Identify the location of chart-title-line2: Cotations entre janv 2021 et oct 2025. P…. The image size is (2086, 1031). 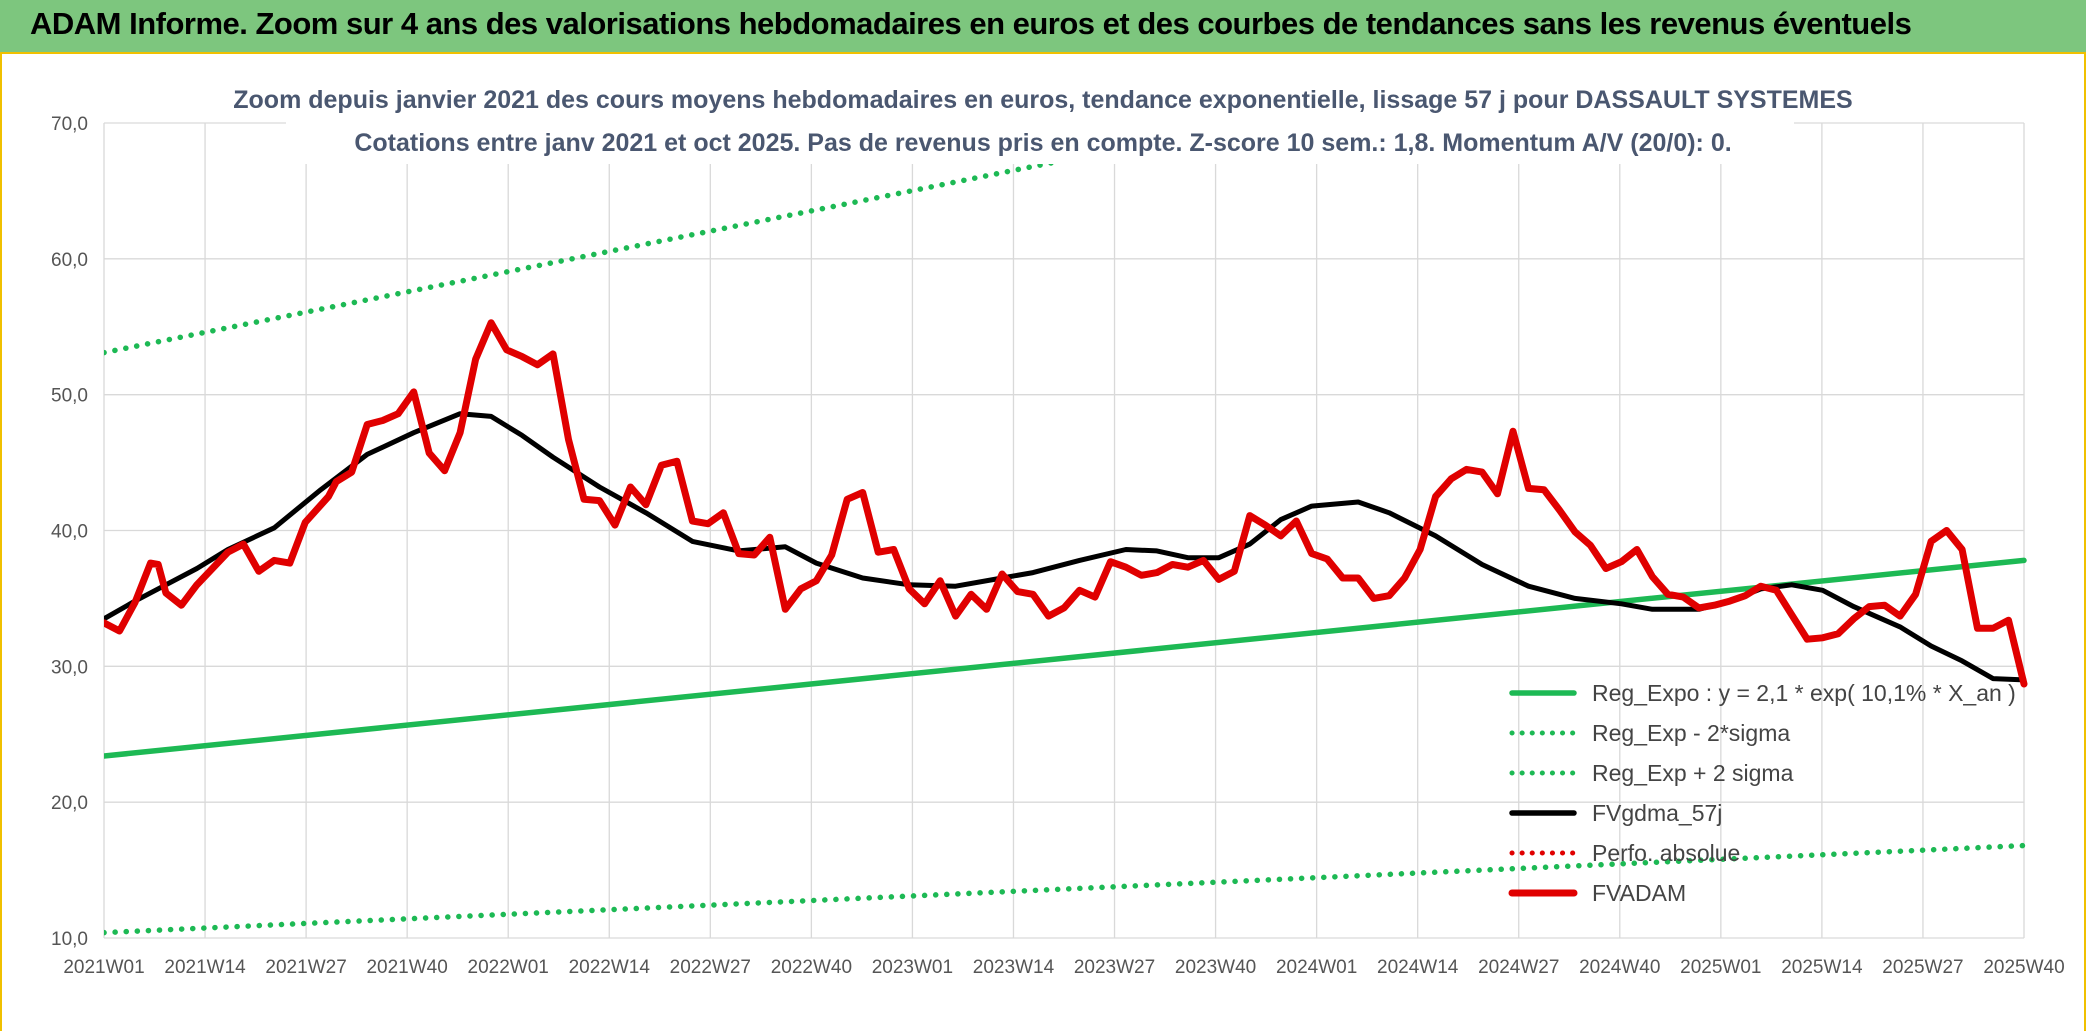
(1042, 143).